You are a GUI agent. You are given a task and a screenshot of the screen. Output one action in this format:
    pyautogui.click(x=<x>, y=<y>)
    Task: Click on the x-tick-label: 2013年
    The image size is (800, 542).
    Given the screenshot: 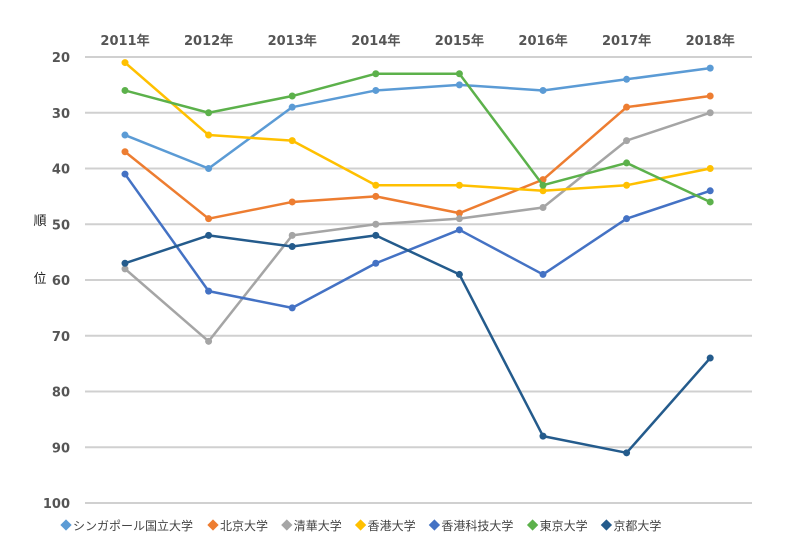 What is the action you would take?
    pyautogui.click(x=292, y=41)
    